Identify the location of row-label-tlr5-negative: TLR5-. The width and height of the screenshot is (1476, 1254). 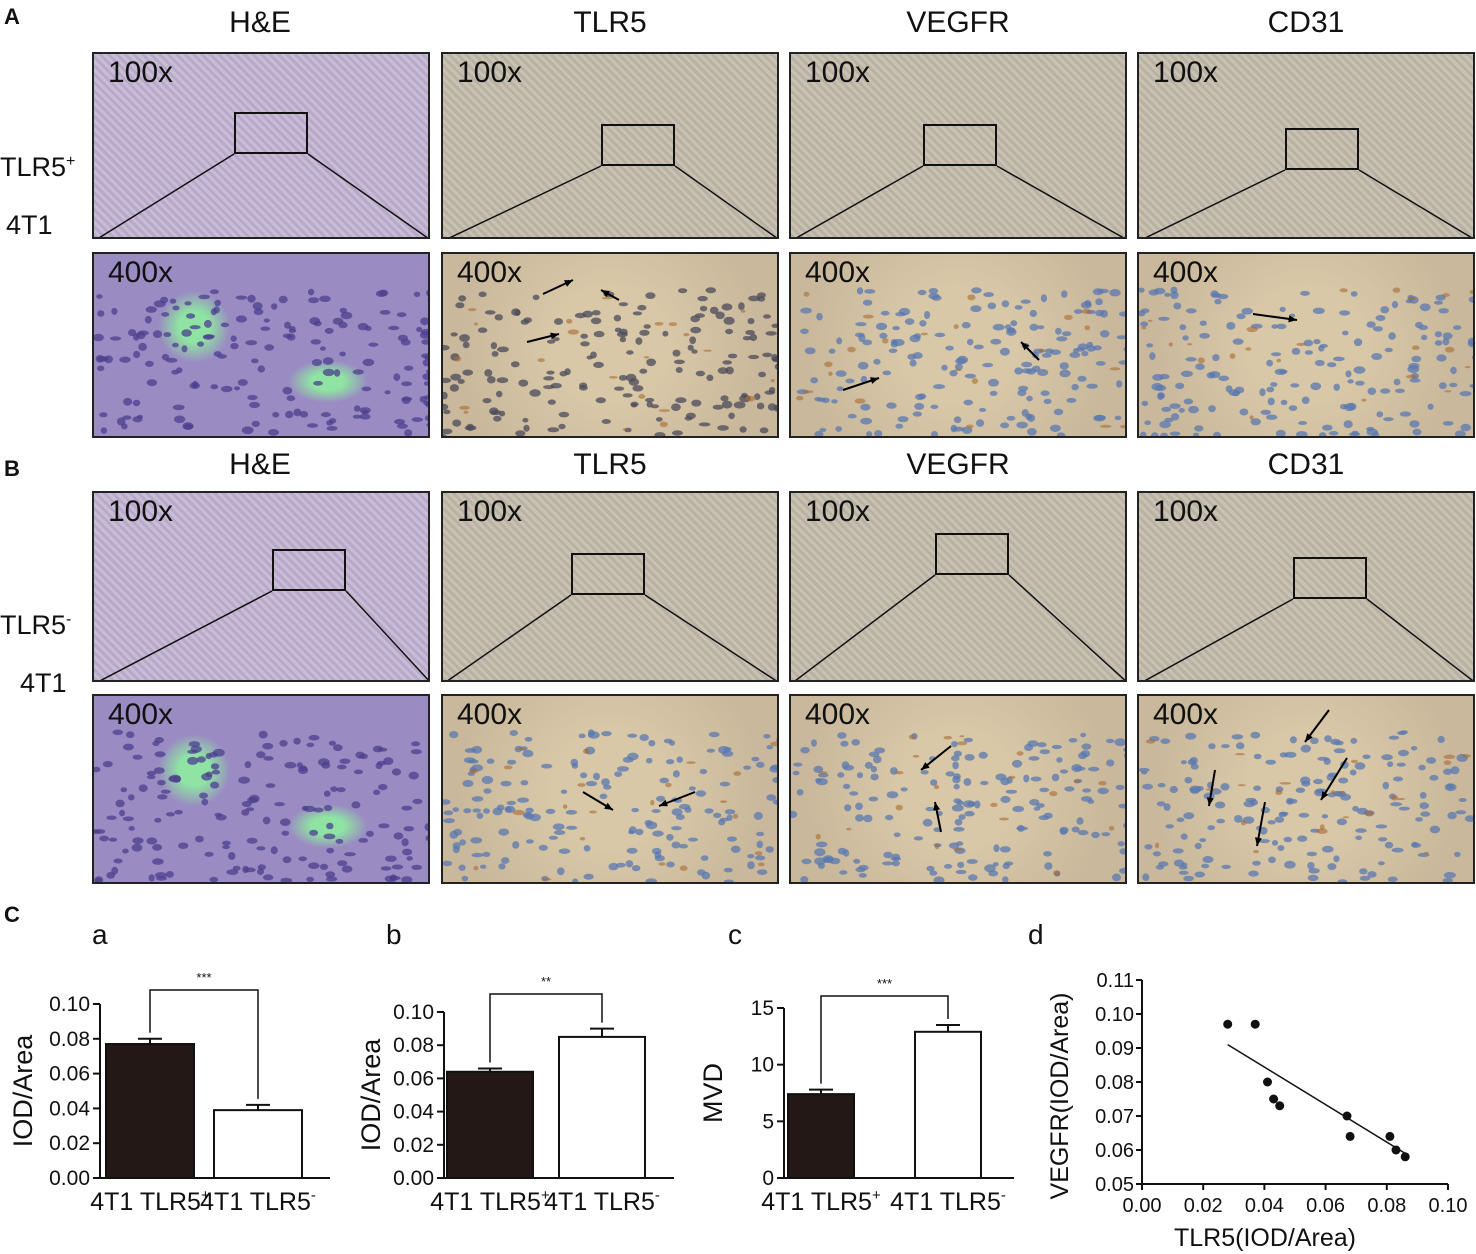
(36, 625).